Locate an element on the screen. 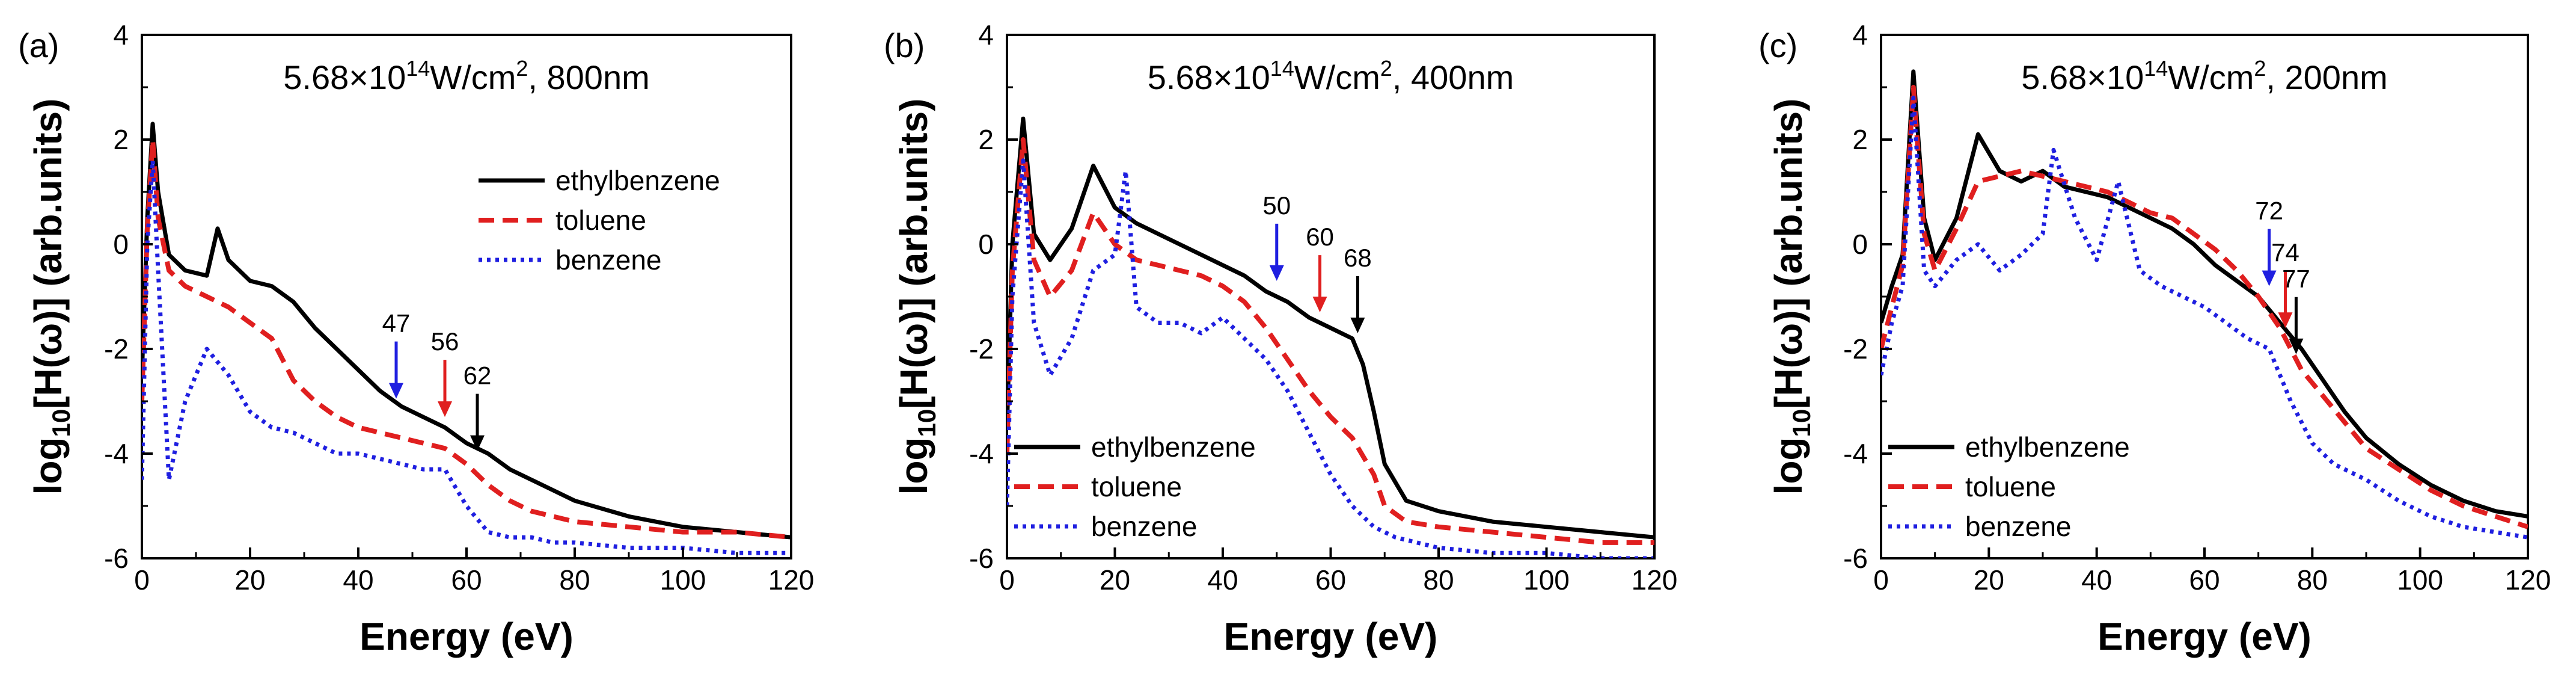  annotation-label: 68 is located at coordinates (1358, 258).